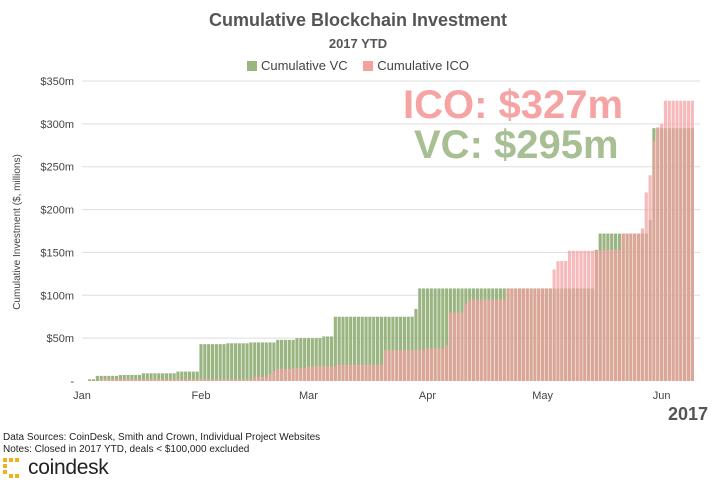 Image resolution: width=716 pixels, height=484 pixels. I want to click on y-tick-label: $300m, so click(57, 125).